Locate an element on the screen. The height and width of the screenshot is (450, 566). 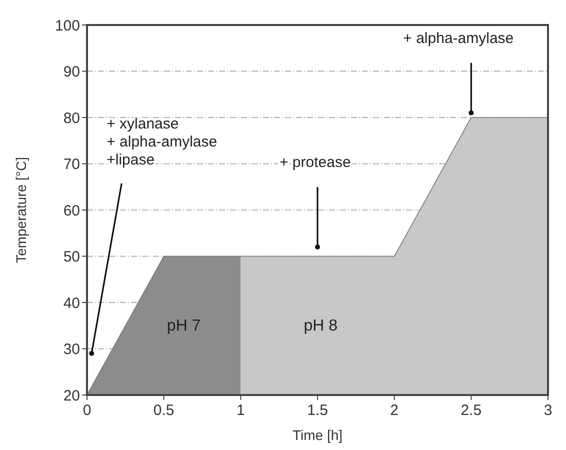
y-tick-label: 70 is located at coordinates (71, 164).